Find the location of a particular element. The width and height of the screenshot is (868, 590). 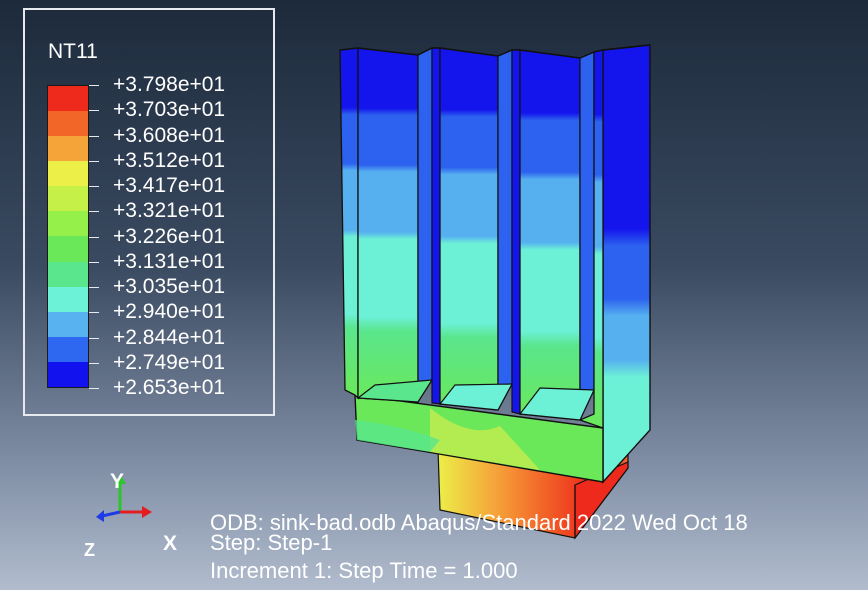

legend-value-label: +3.226e+01 is located at coordinates (169, 236).